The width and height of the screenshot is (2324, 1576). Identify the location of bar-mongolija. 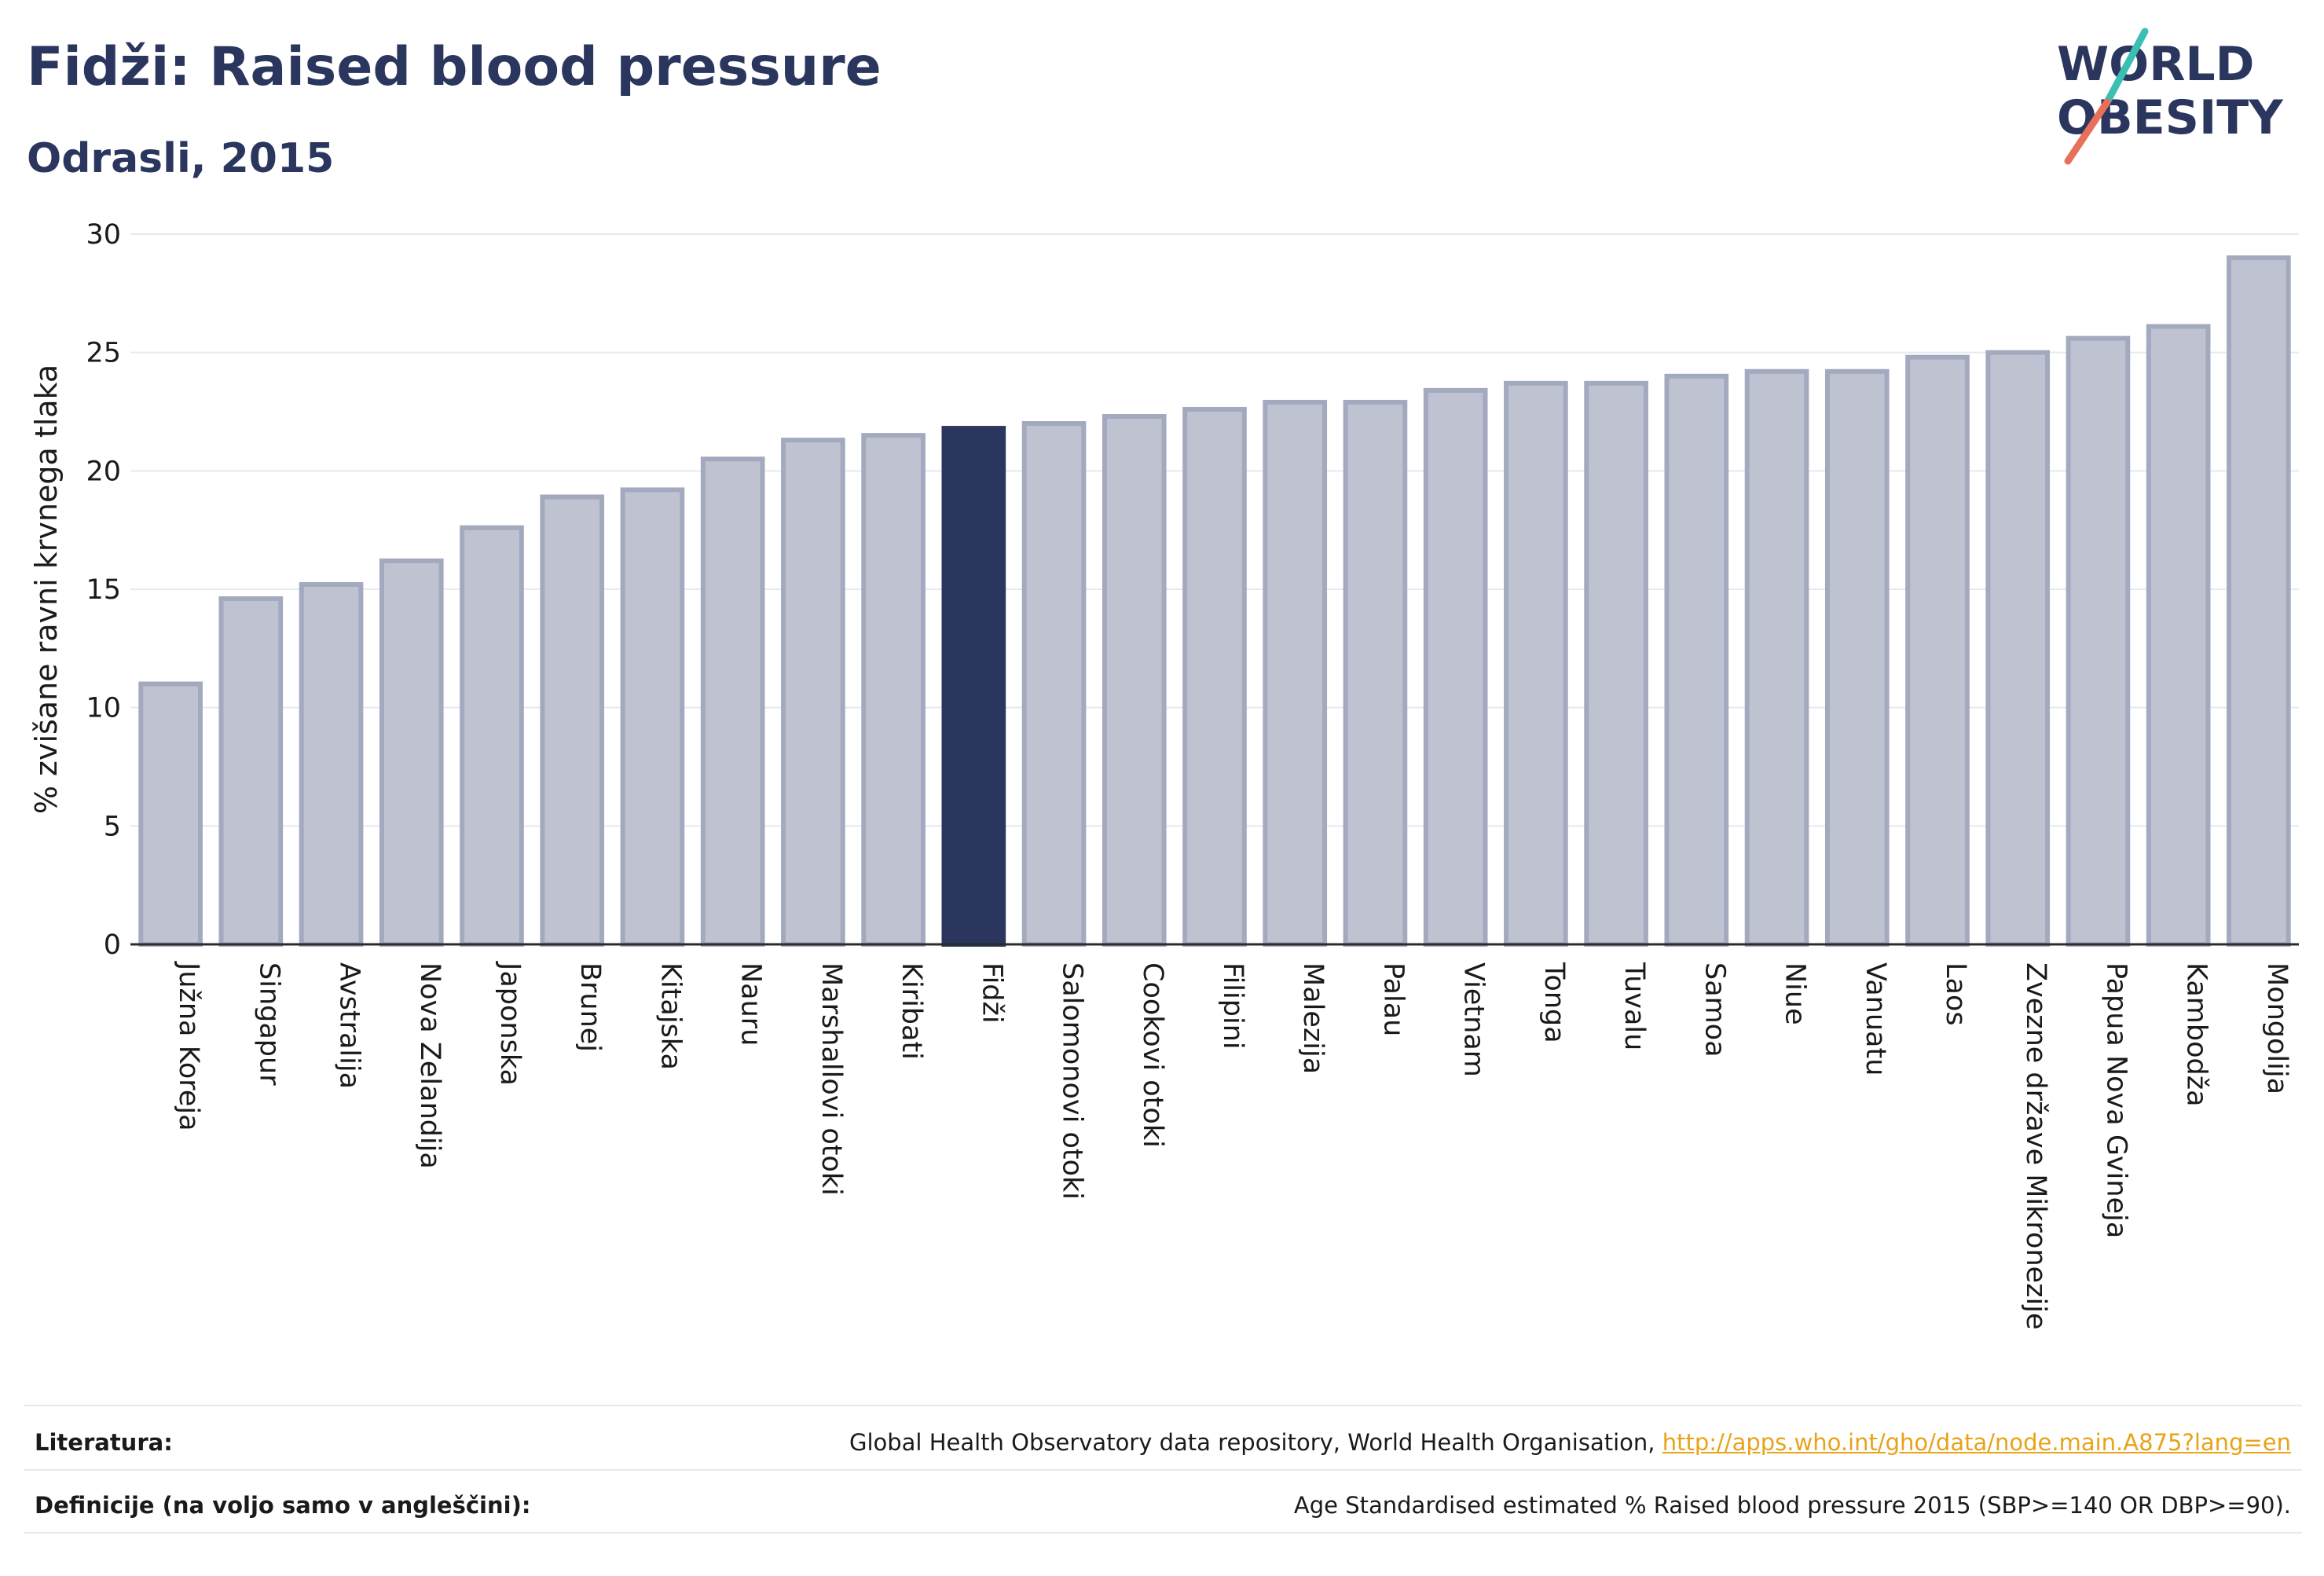
(2259, 601).